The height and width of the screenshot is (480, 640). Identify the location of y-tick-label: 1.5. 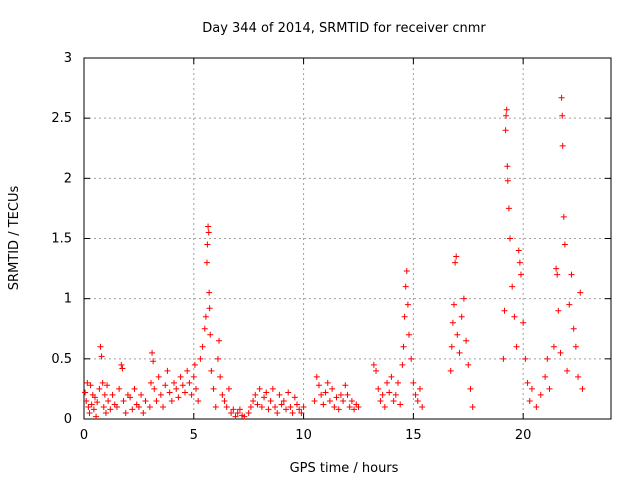
(61, 239).